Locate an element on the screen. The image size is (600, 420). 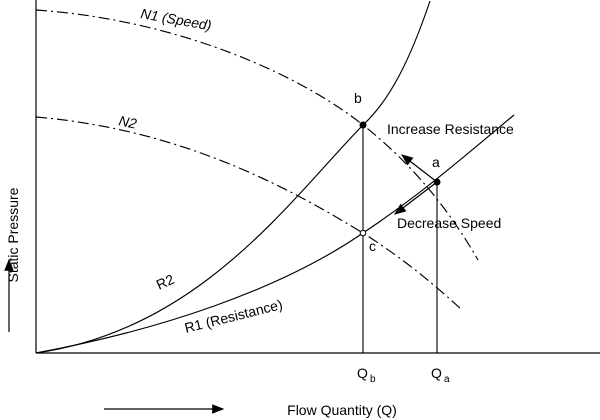
r2-resistance-label: R2 is located at coordinates (165, 282).